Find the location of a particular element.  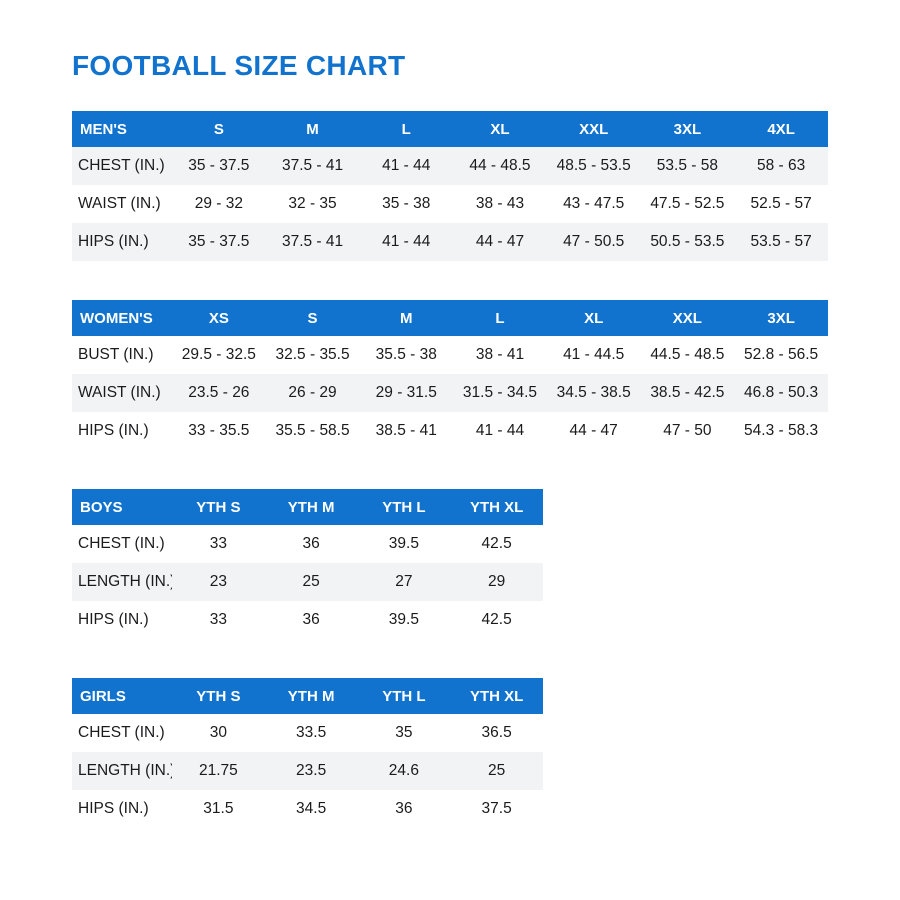

size-value: 48.5 - 53.5 is located at coordinates (593, 166).